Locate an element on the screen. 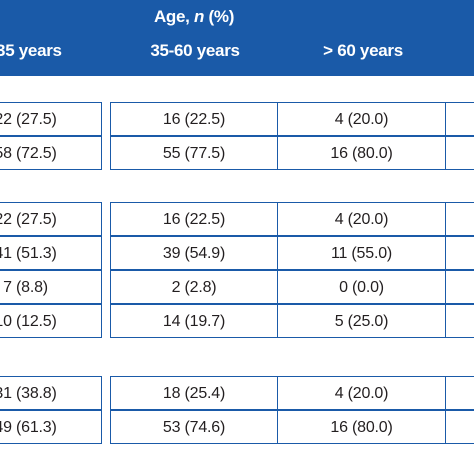  column-header-over-60: > 60 years is located at coordinates (363, 50).